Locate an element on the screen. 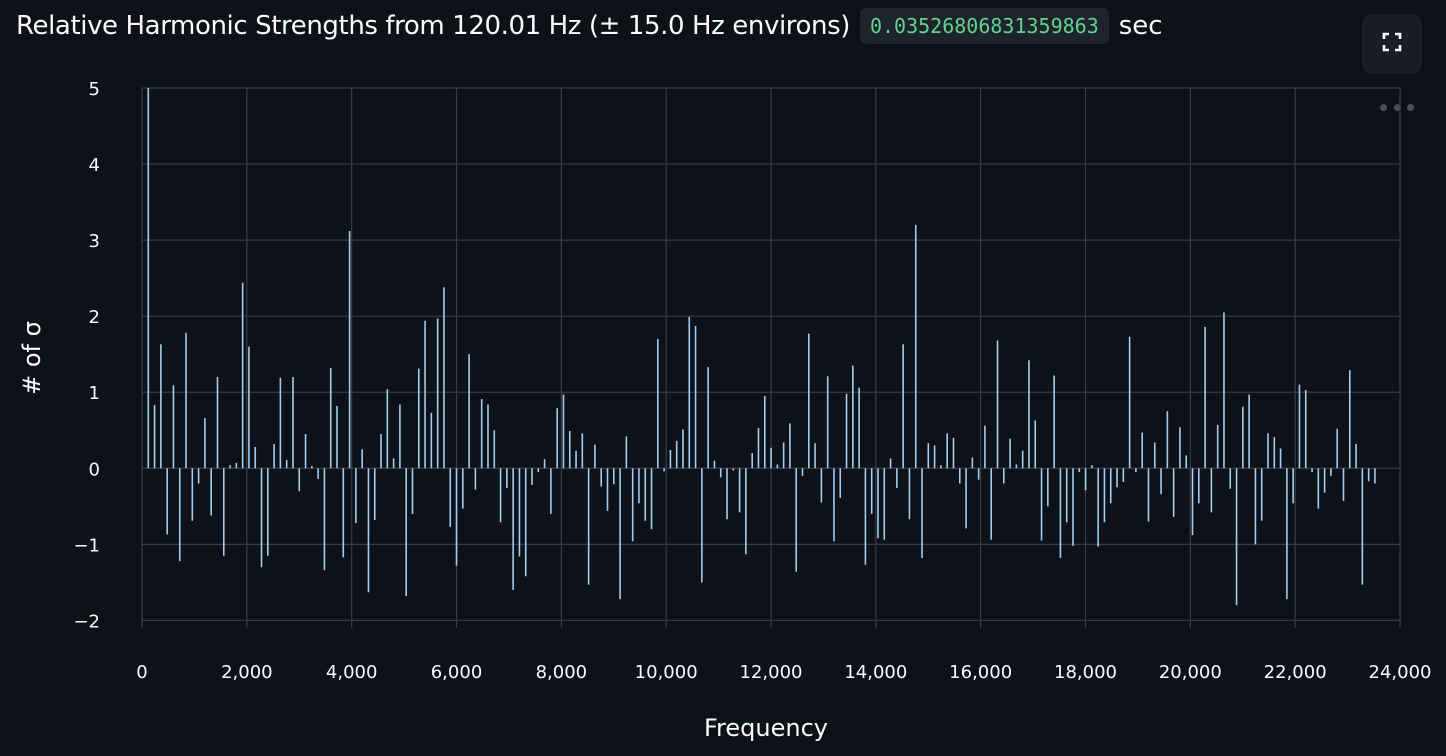 The image size is (1446, 756). y-tick-label: 5 is located at coordinates (94, 89).